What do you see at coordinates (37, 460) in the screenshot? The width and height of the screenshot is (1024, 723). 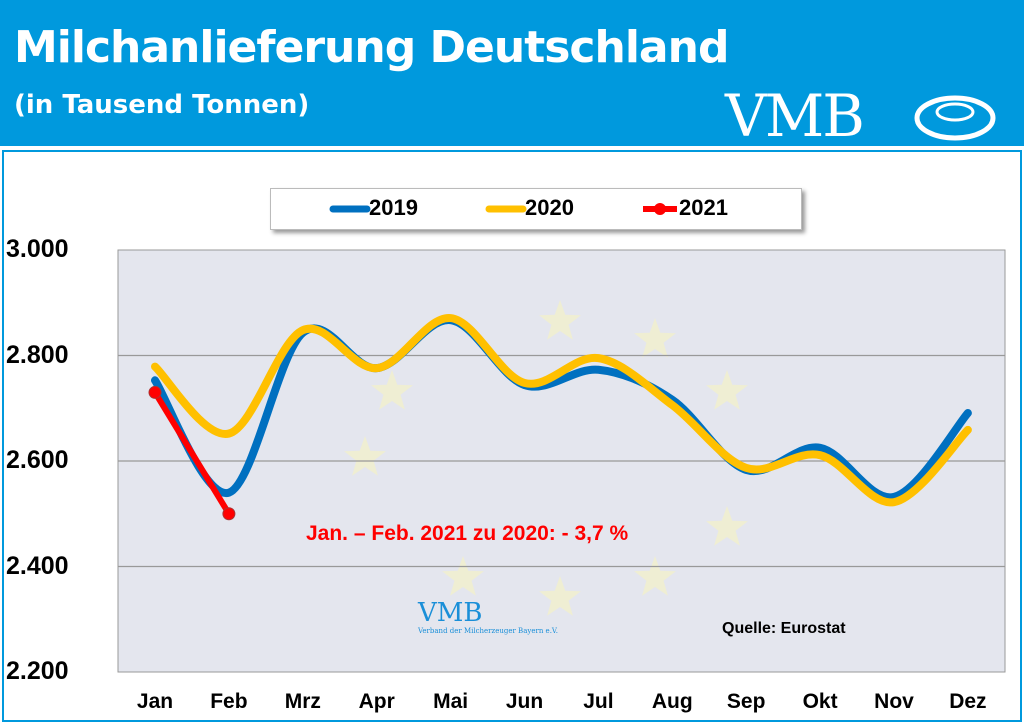 I see `y-tick-label: 2.600` at bounding box center [37, 460].